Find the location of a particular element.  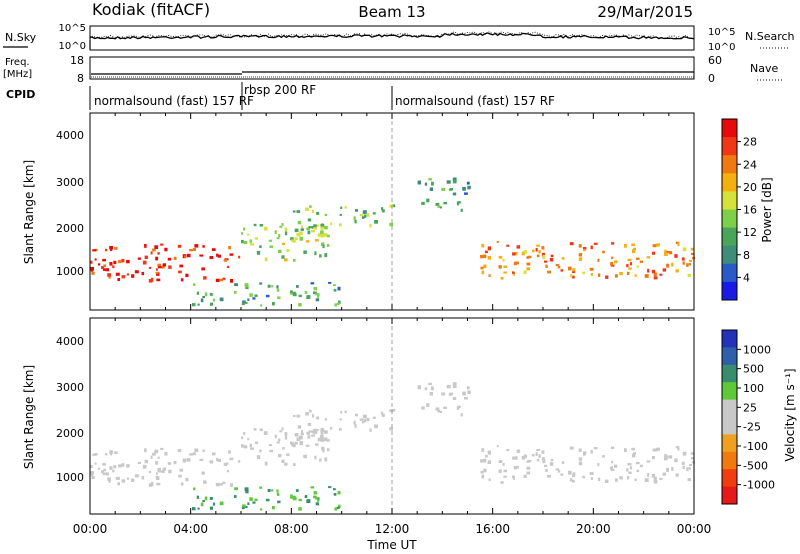

noise-tick-bottom-left: 10^0 is located at coordinates (72, 46).